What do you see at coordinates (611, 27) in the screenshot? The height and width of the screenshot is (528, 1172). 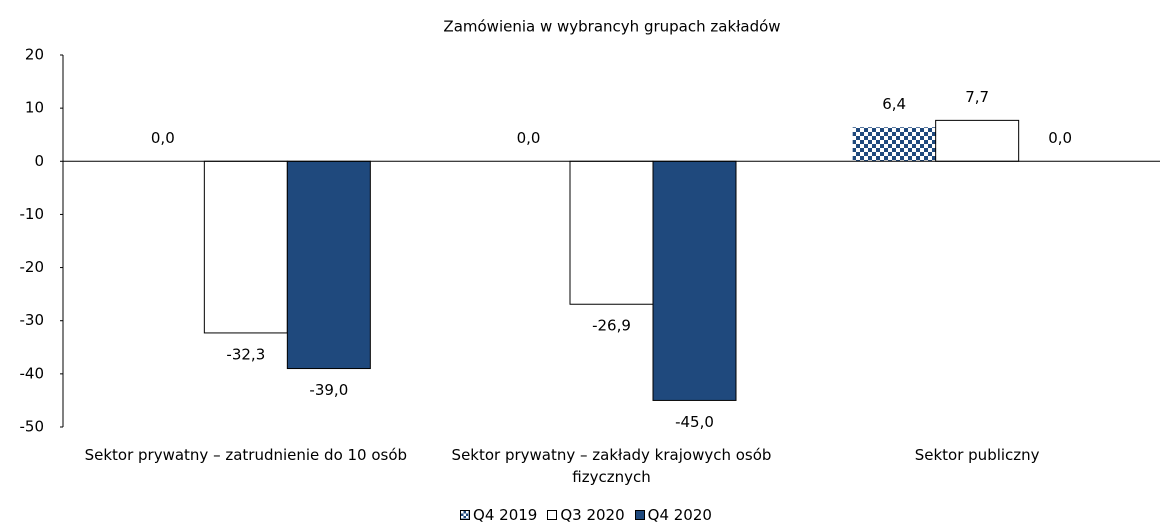 I see `chart-title: Zamówienia w wybrancyh grupach zakładów` at bounding box center [611, 27].